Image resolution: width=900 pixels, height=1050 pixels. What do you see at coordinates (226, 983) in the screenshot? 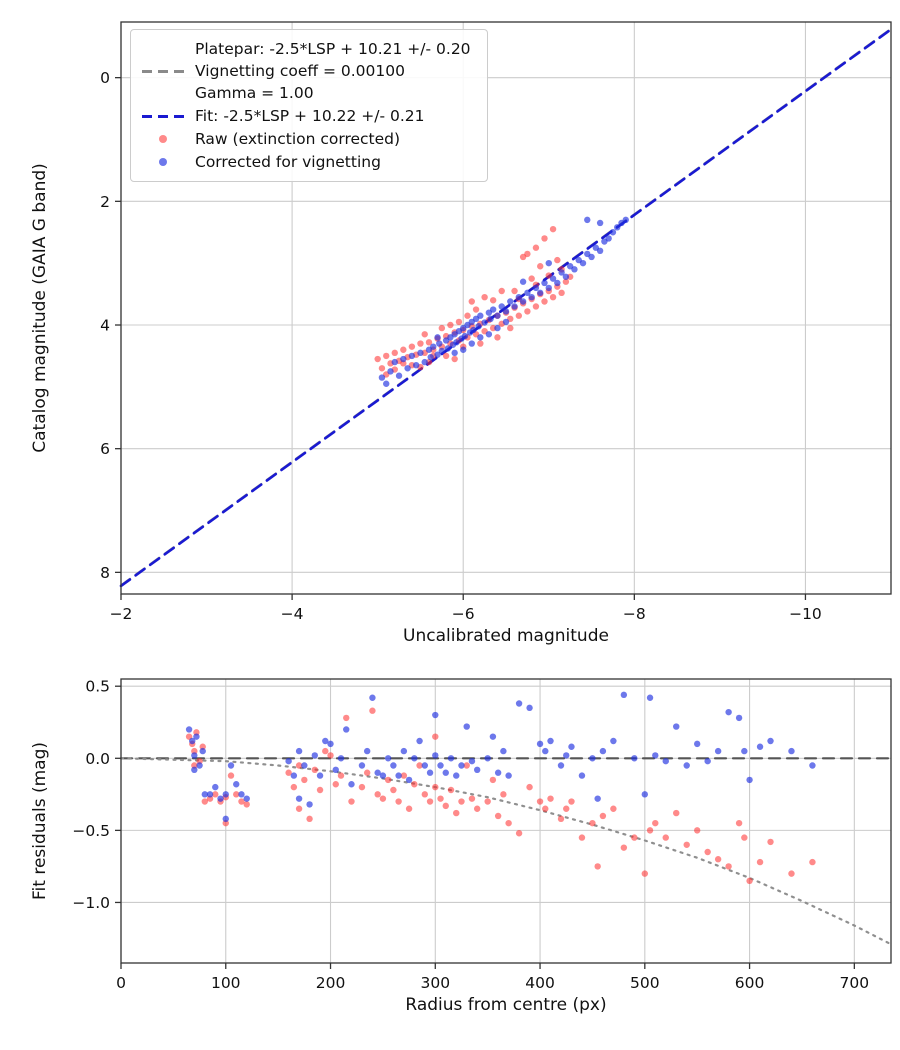
I see `x-tick-label: 100` at bounding box center [226, 983].